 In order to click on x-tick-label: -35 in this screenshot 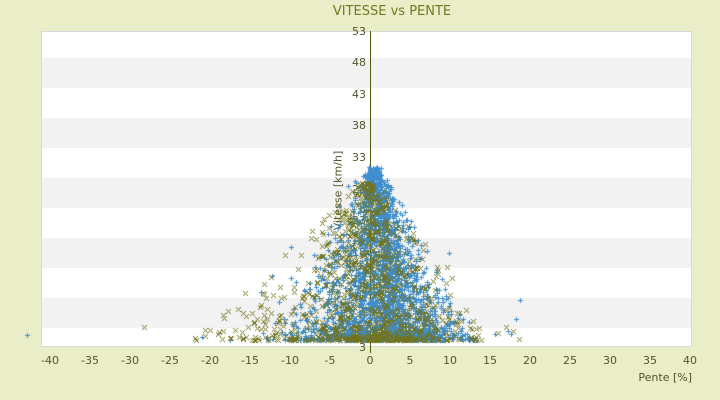, I will do `click(90, 360)`.